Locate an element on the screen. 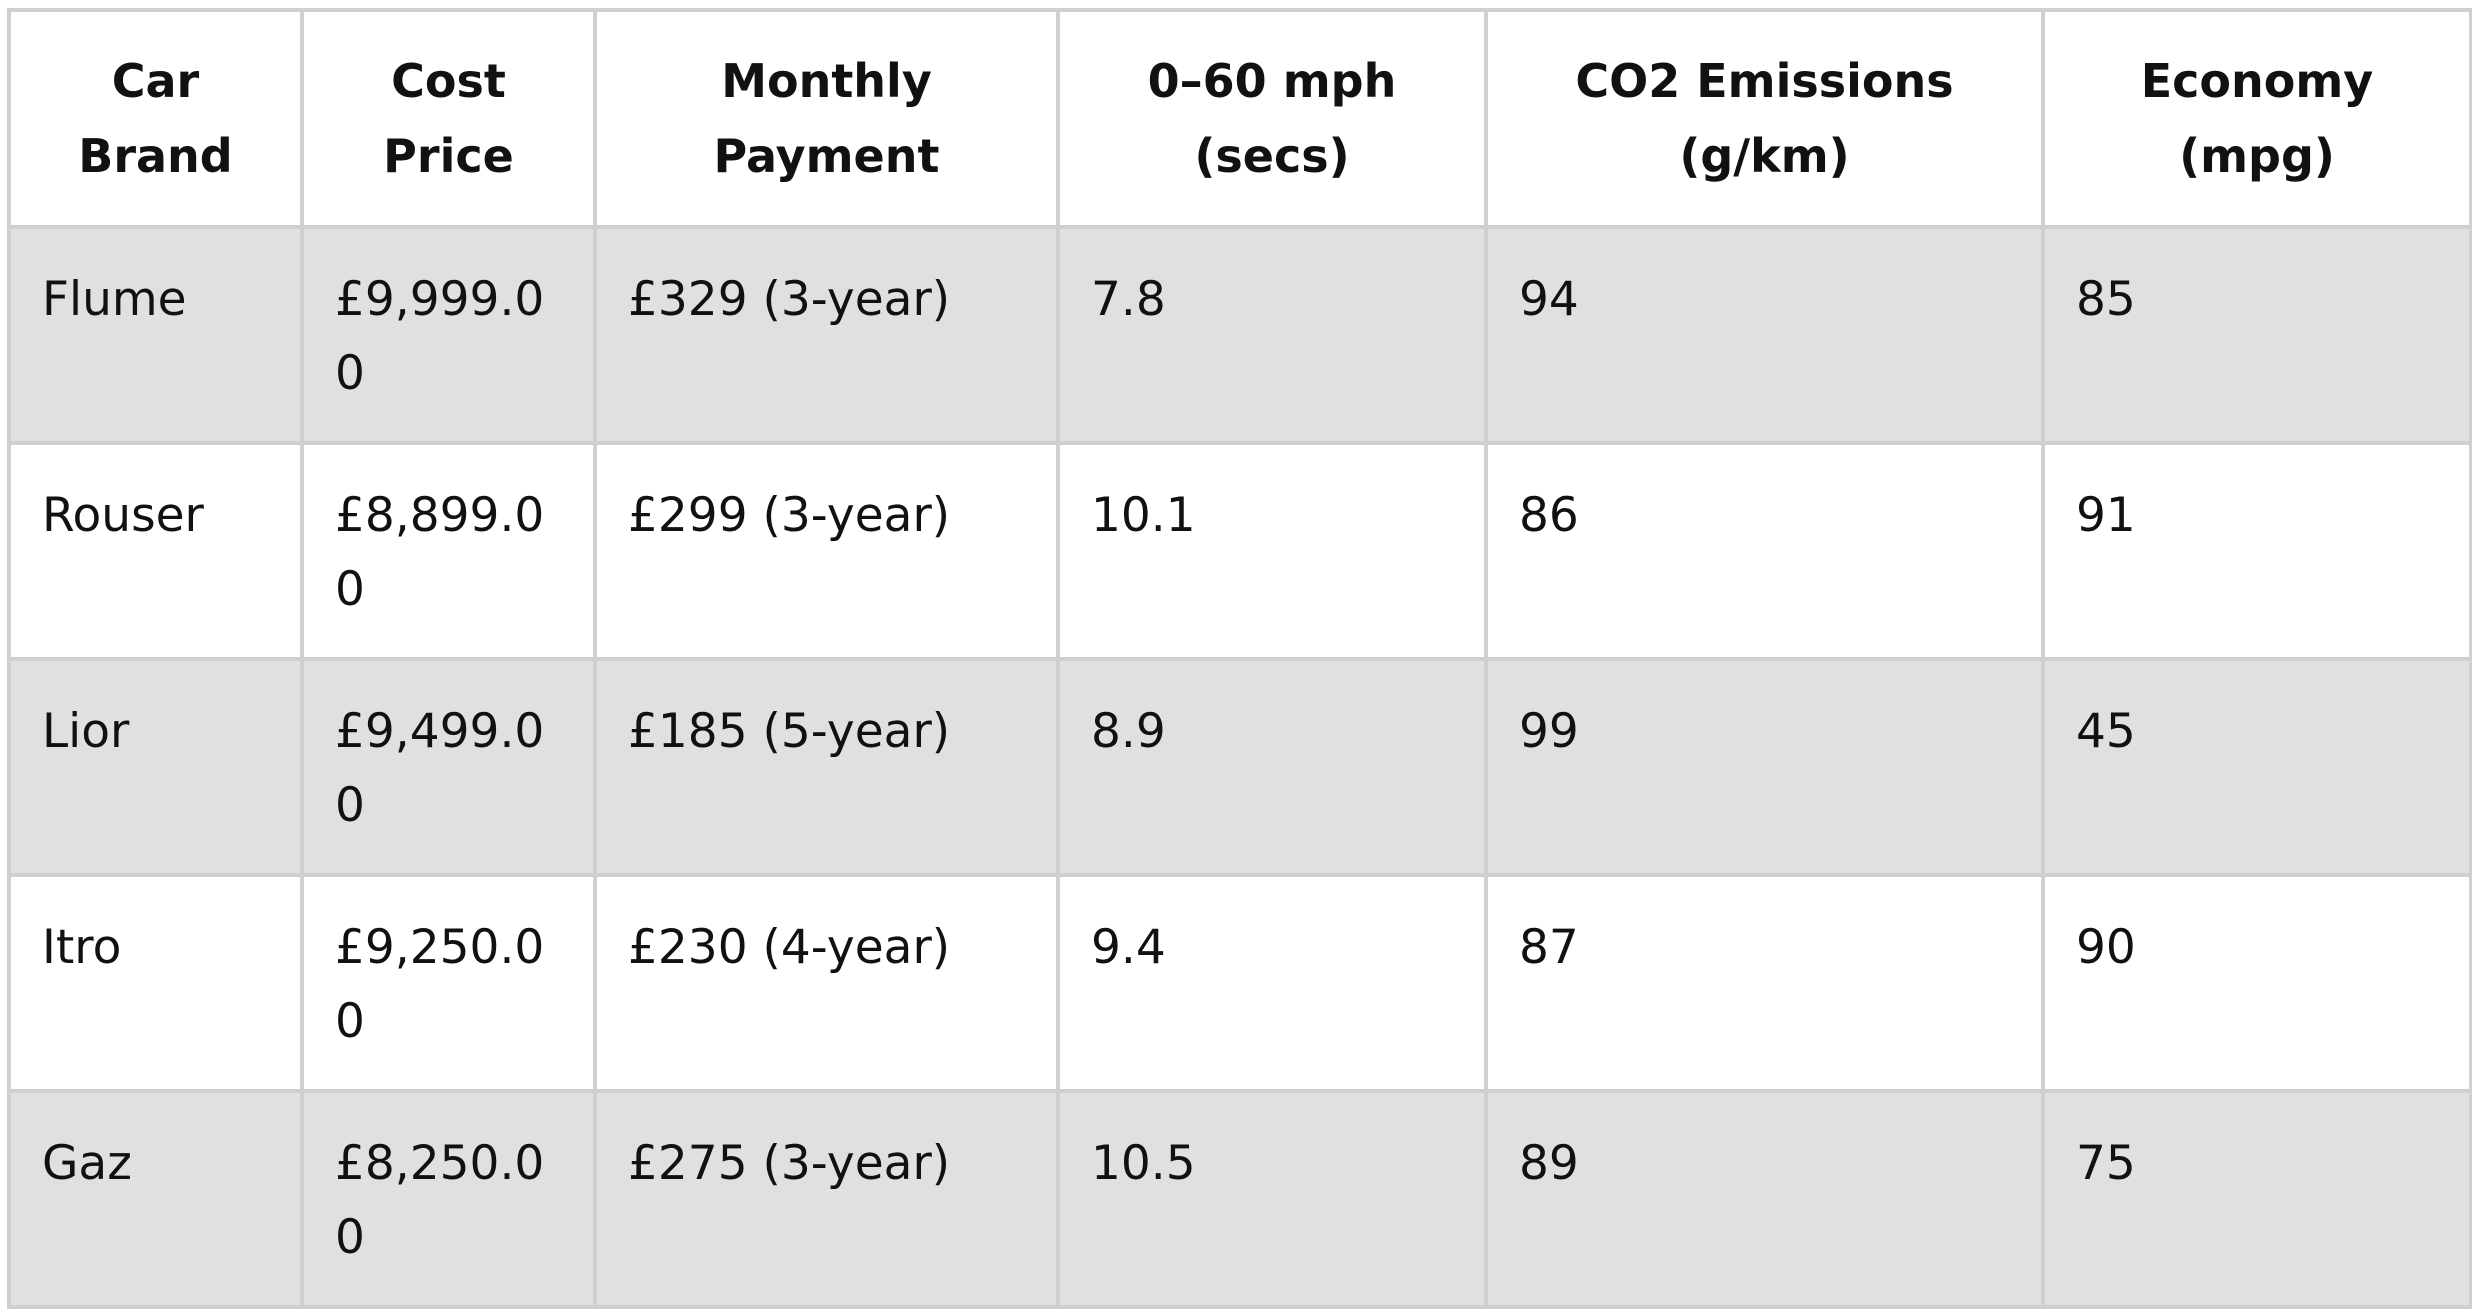 The width and height of the screenshot is (2472, 1312). cell-monthly-payment: £185 (5-year) is located at coordinates (826, 767).